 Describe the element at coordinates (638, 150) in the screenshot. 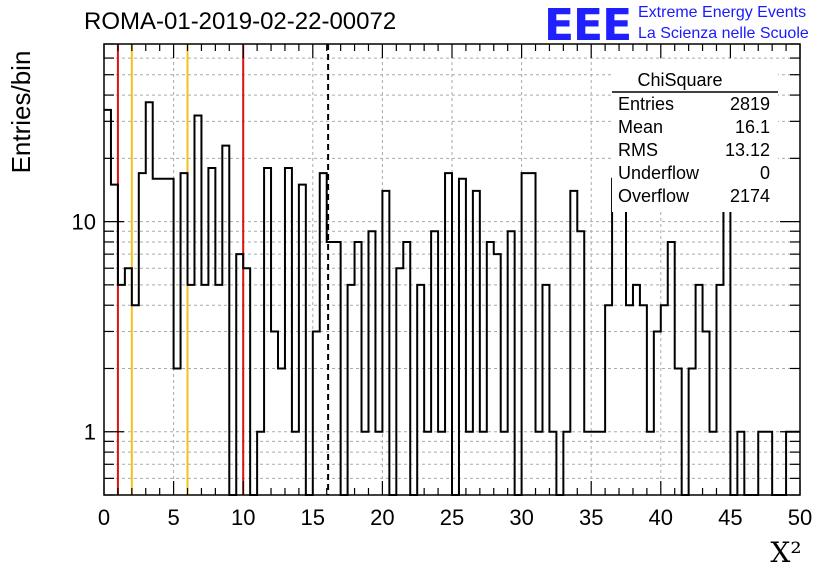

I see `stats-row-label: RMS` at that location.